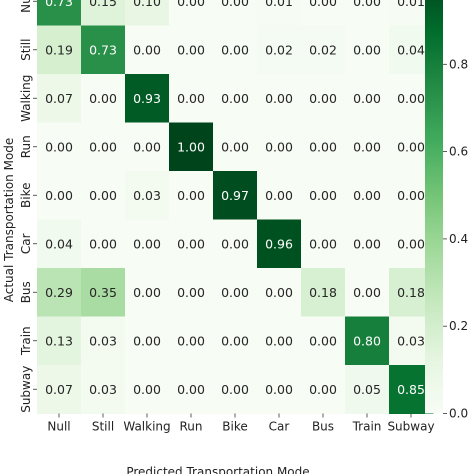 Image resolution: width=474 pixels, height=474 pixels. I want to click on y-tick-labels: Null Still Walking Run Bike Car Bus Train Subway, so click(28, 206).